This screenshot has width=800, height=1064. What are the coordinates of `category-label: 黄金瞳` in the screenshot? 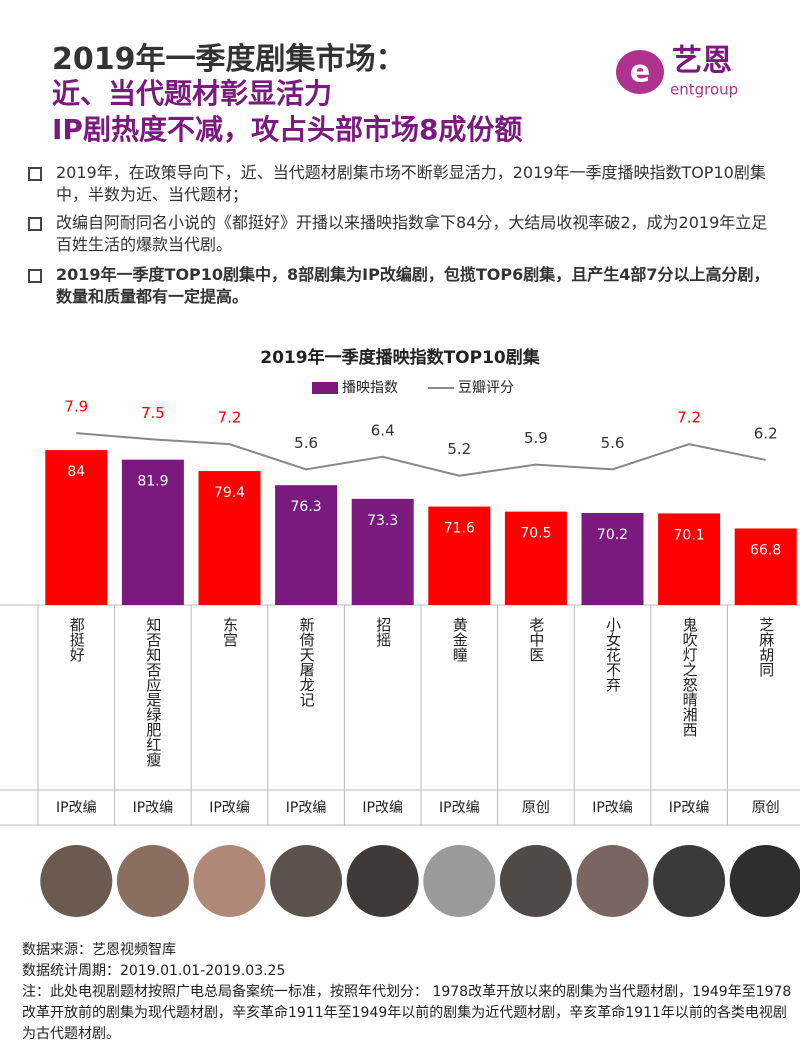 It's located at (460, 639).